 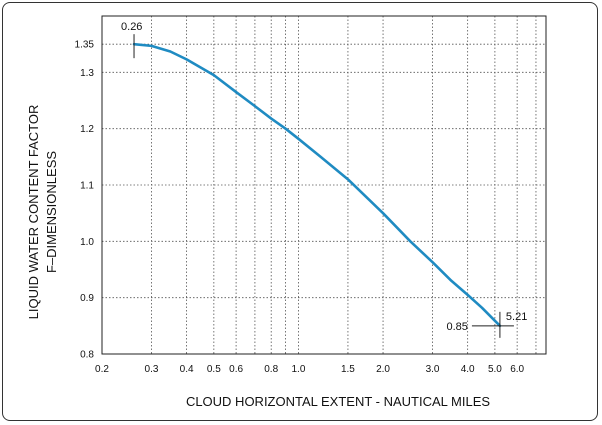 I want to click on y-tick-label: 0.8, so click(x=87, y=355).